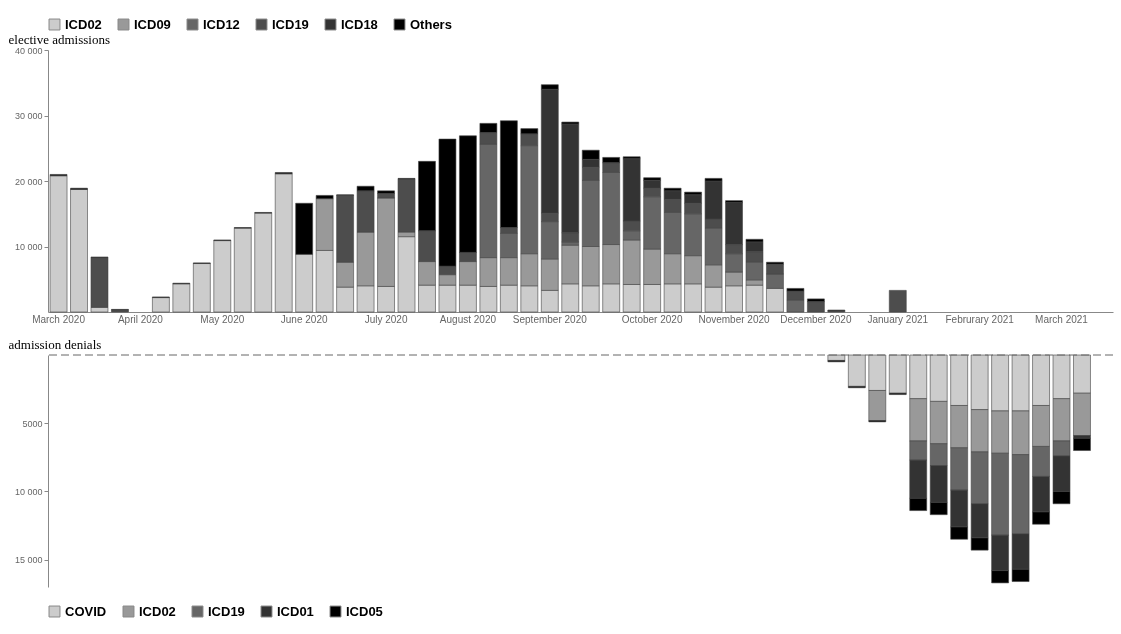 The width and height of the screenshot is (1121, 634). I want to click on y-tick-label: 20 000, so click(28, 181).